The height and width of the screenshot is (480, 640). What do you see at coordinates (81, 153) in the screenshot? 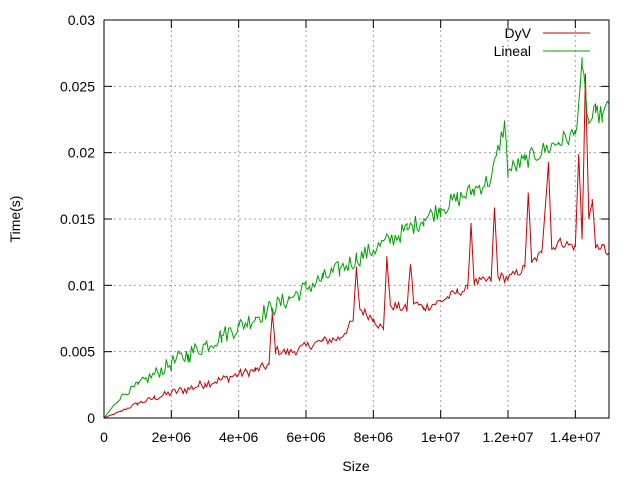
I see `y-tick-label: 0.02` at bounding box center [81, 153].